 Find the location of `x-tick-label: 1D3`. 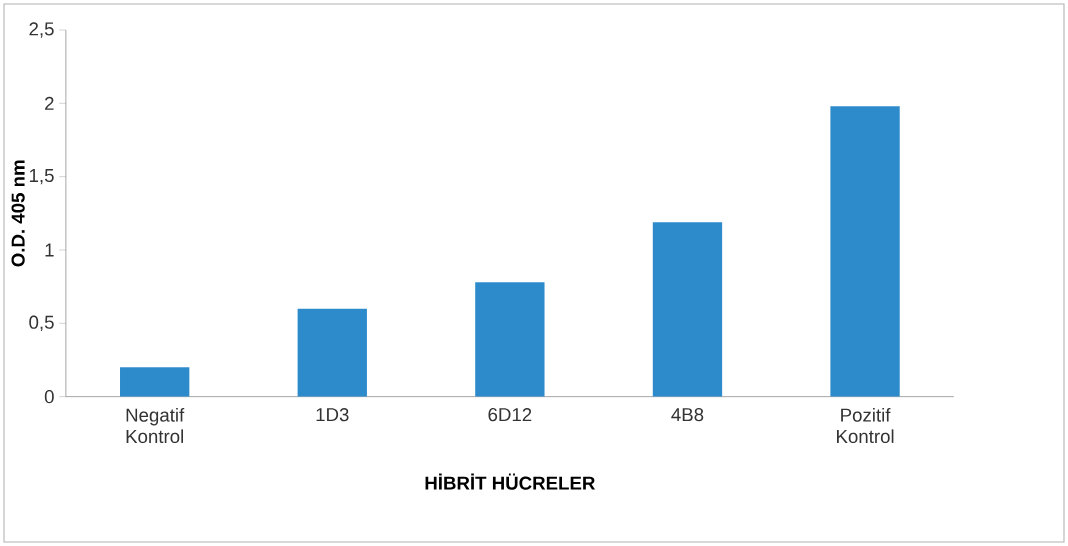

x-tick-label: 1D3 is located at coordinates (332, 415).